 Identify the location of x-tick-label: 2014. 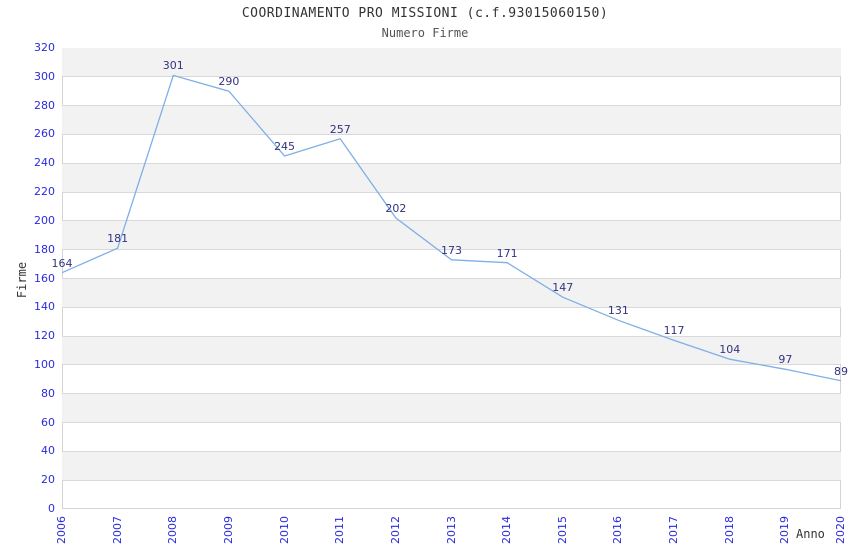
(507, 530).